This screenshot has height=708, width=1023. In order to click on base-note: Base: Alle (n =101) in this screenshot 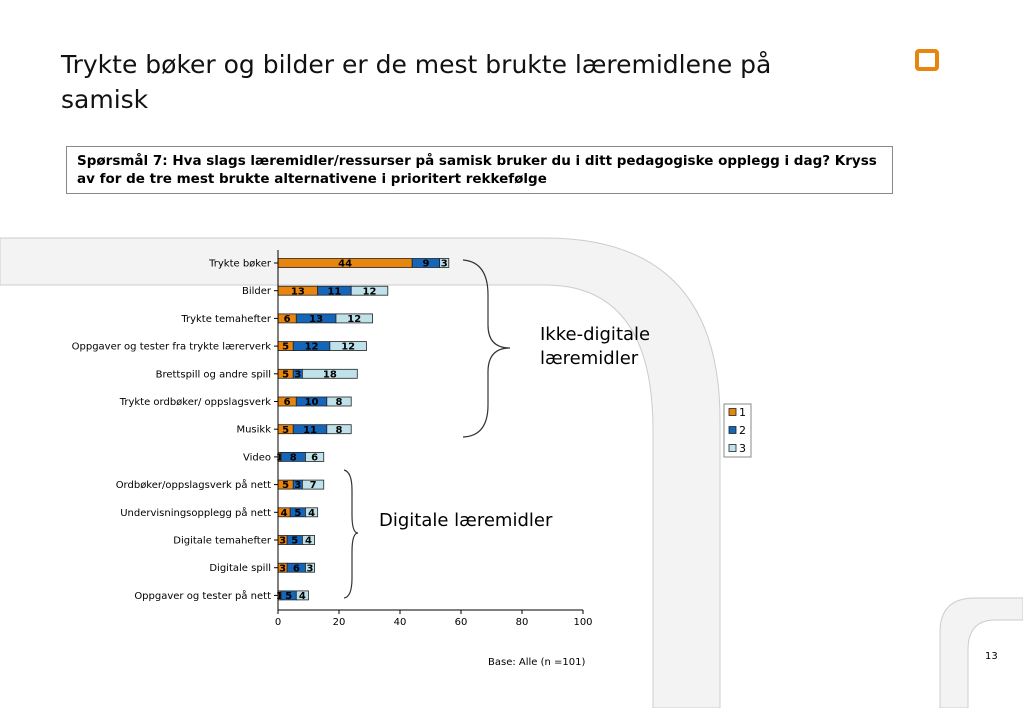, I will do `click(537, 662)`.